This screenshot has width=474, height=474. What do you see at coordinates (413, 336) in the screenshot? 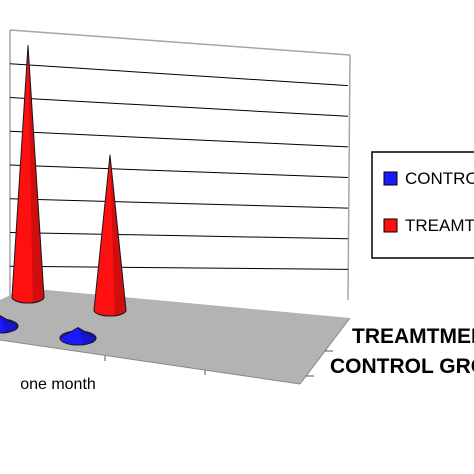
I see `depth-label-0: TREAMTMENT` at bounding box center [413, 336].